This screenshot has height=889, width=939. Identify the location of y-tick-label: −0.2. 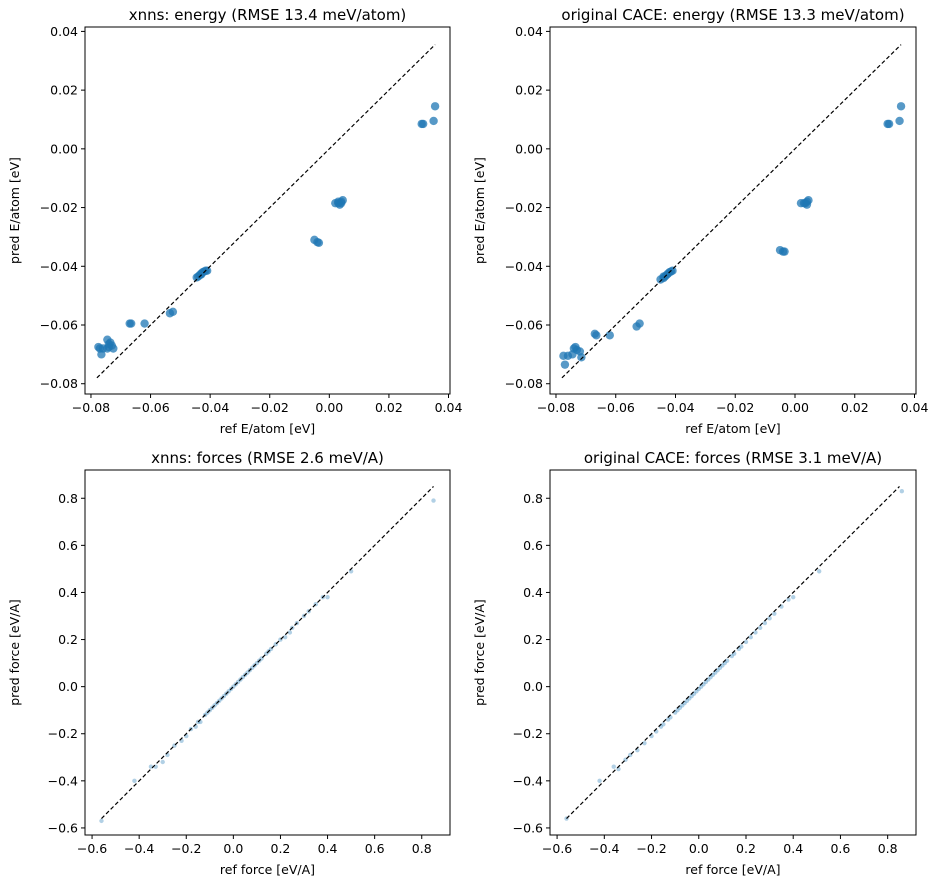
(63, 733).